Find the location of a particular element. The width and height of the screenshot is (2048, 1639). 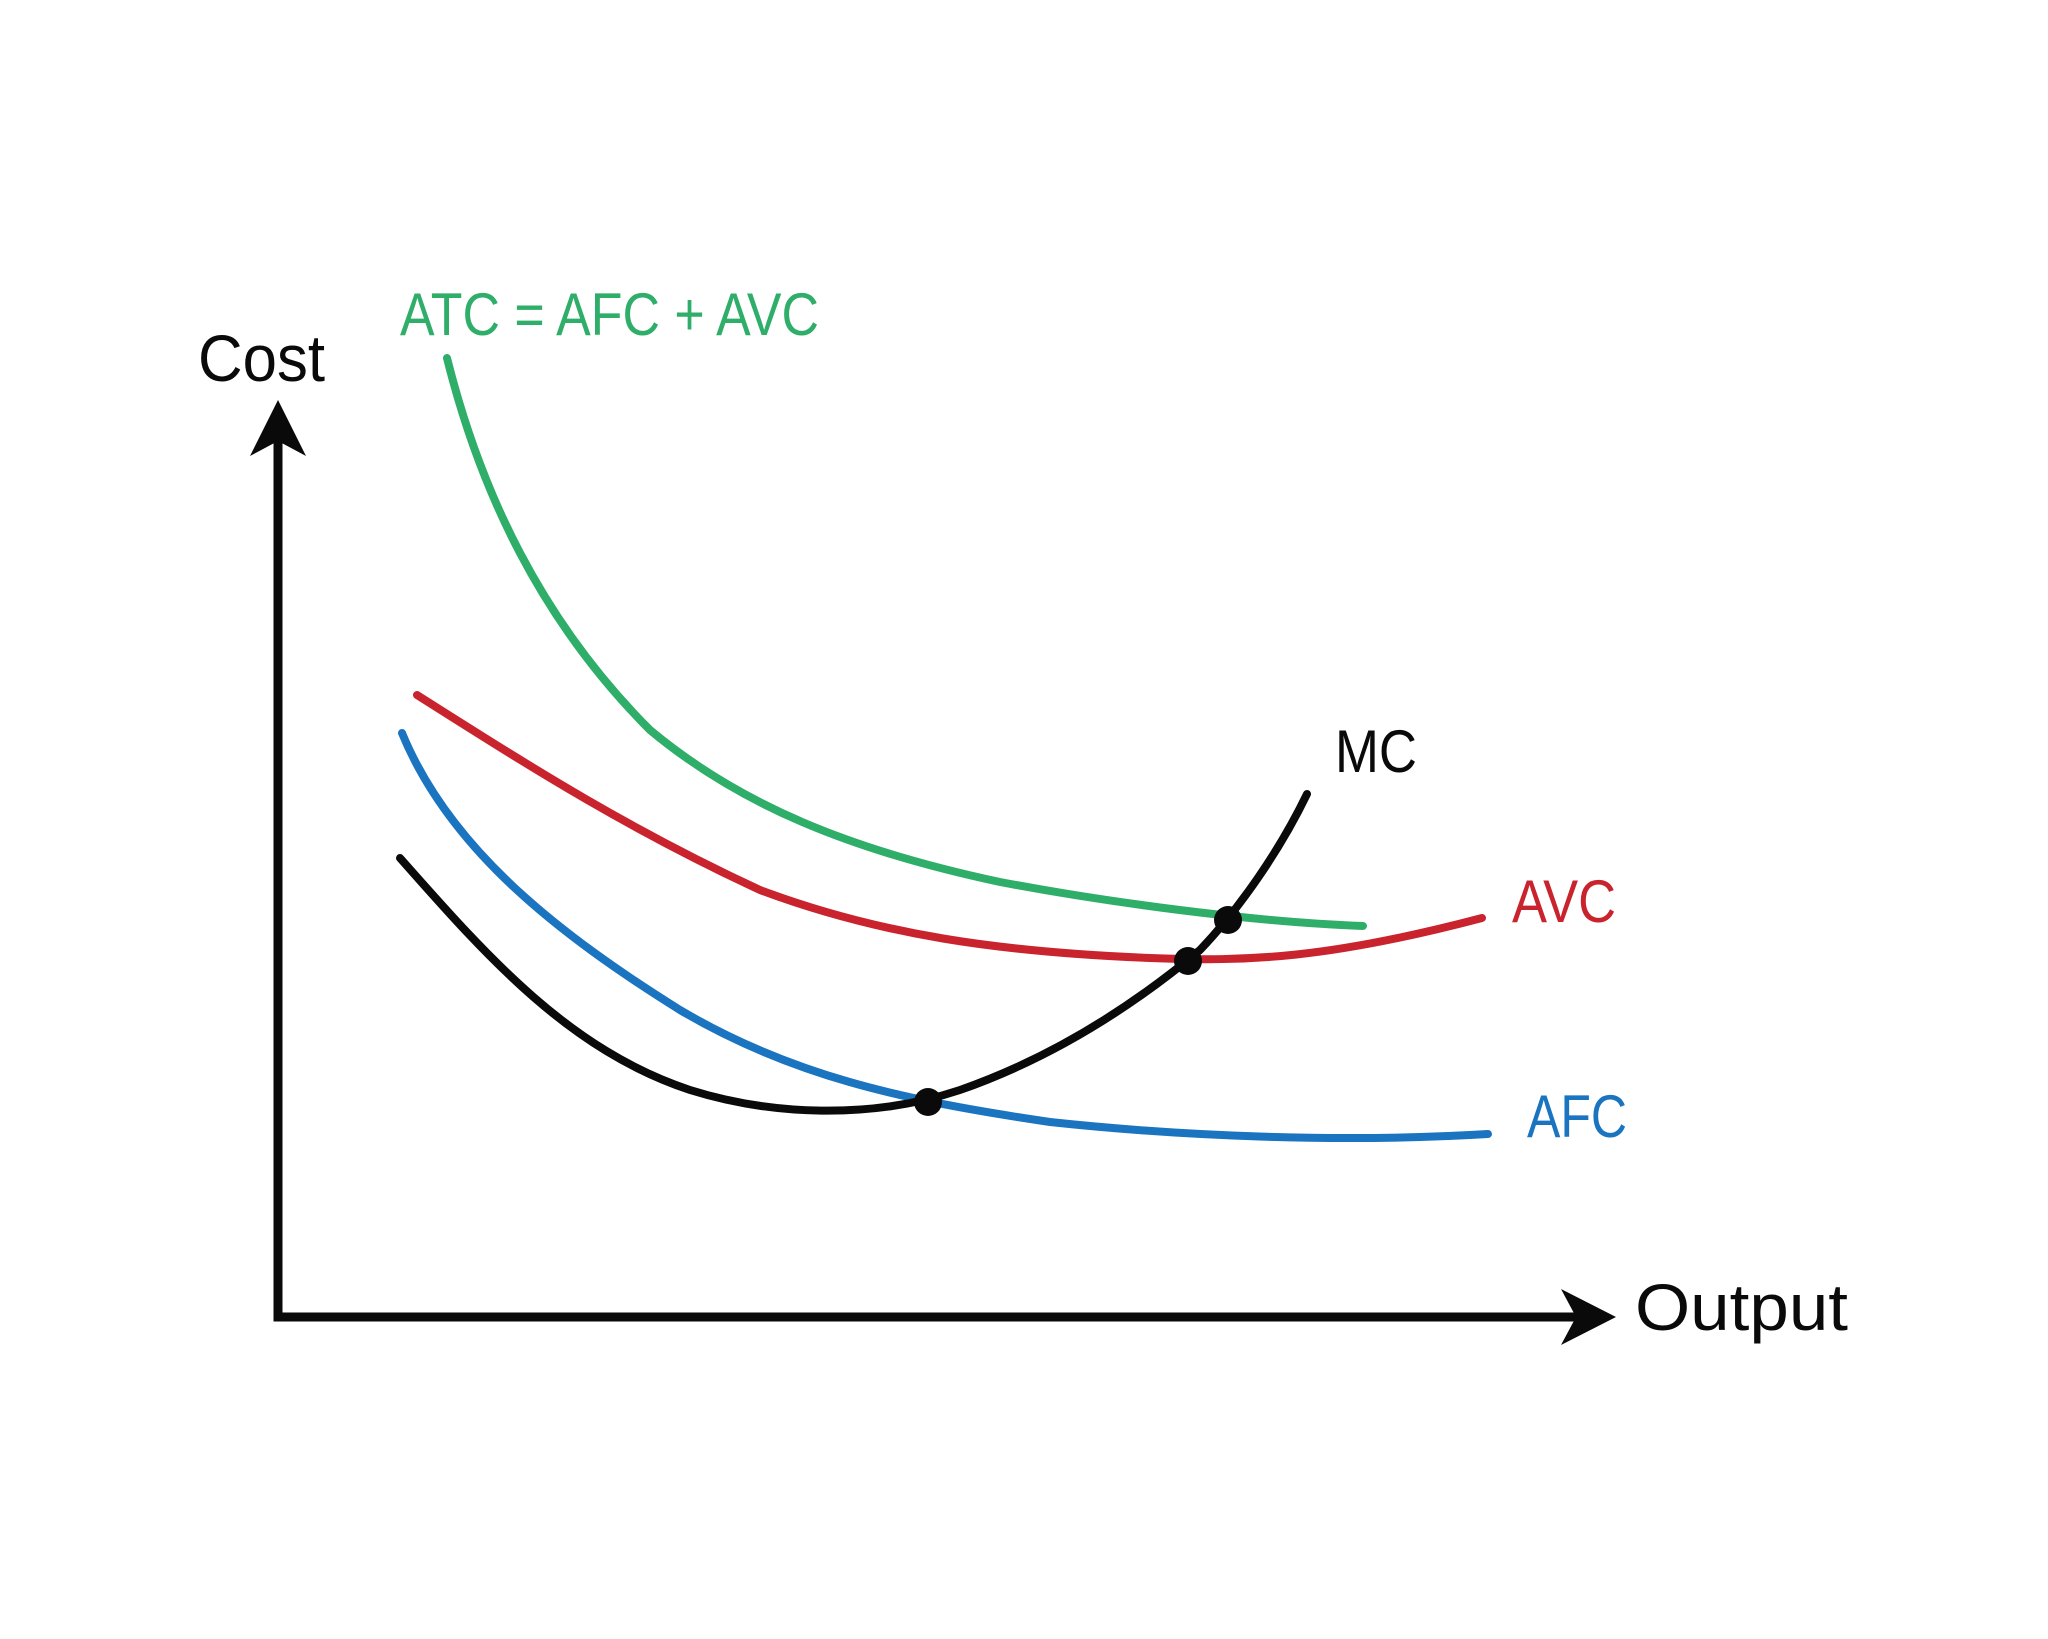

x-axis-label: Output is located at coordinates (1741, 1307).